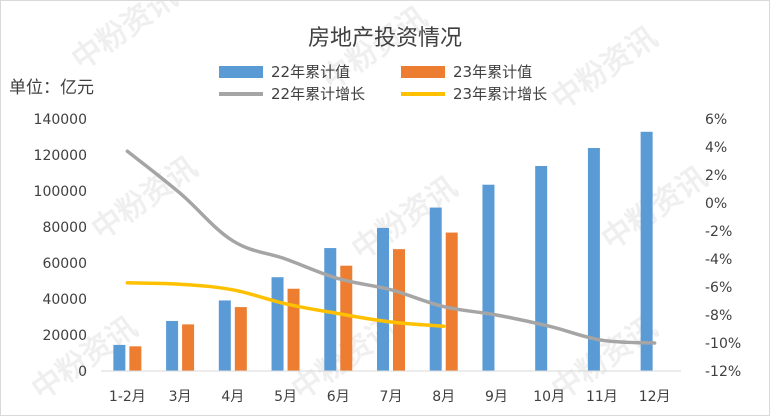 This screenshot has height=419, width=770. Describe the element at coordinates (716, 120) in the screenshot. I see `right-tick-label: 6%` at that location.